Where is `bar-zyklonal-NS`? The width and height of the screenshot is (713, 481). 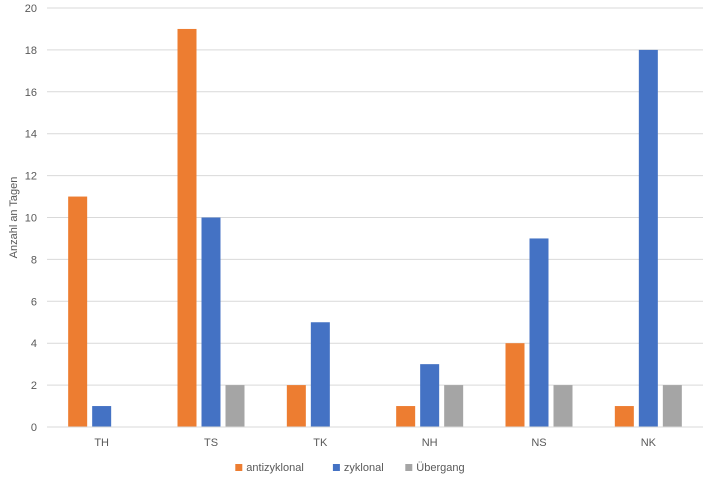 bar-zyklonal-NS is located at coordinates (539, 332).